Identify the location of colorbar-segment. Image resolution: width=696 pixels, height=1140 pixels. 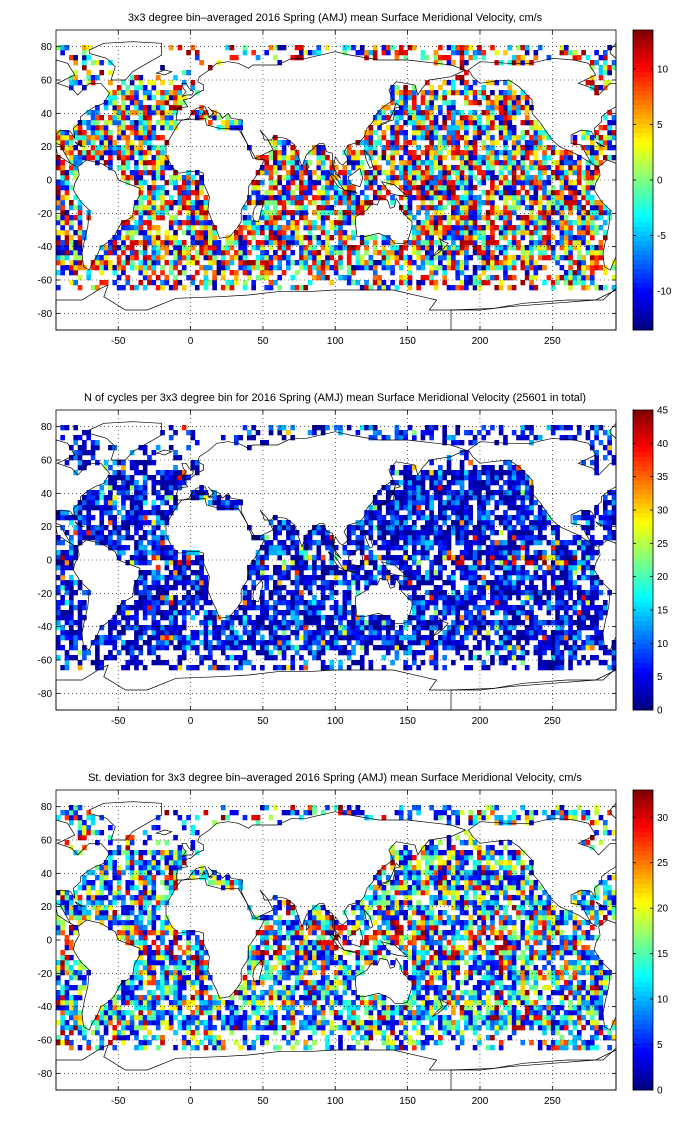
(643, 314).